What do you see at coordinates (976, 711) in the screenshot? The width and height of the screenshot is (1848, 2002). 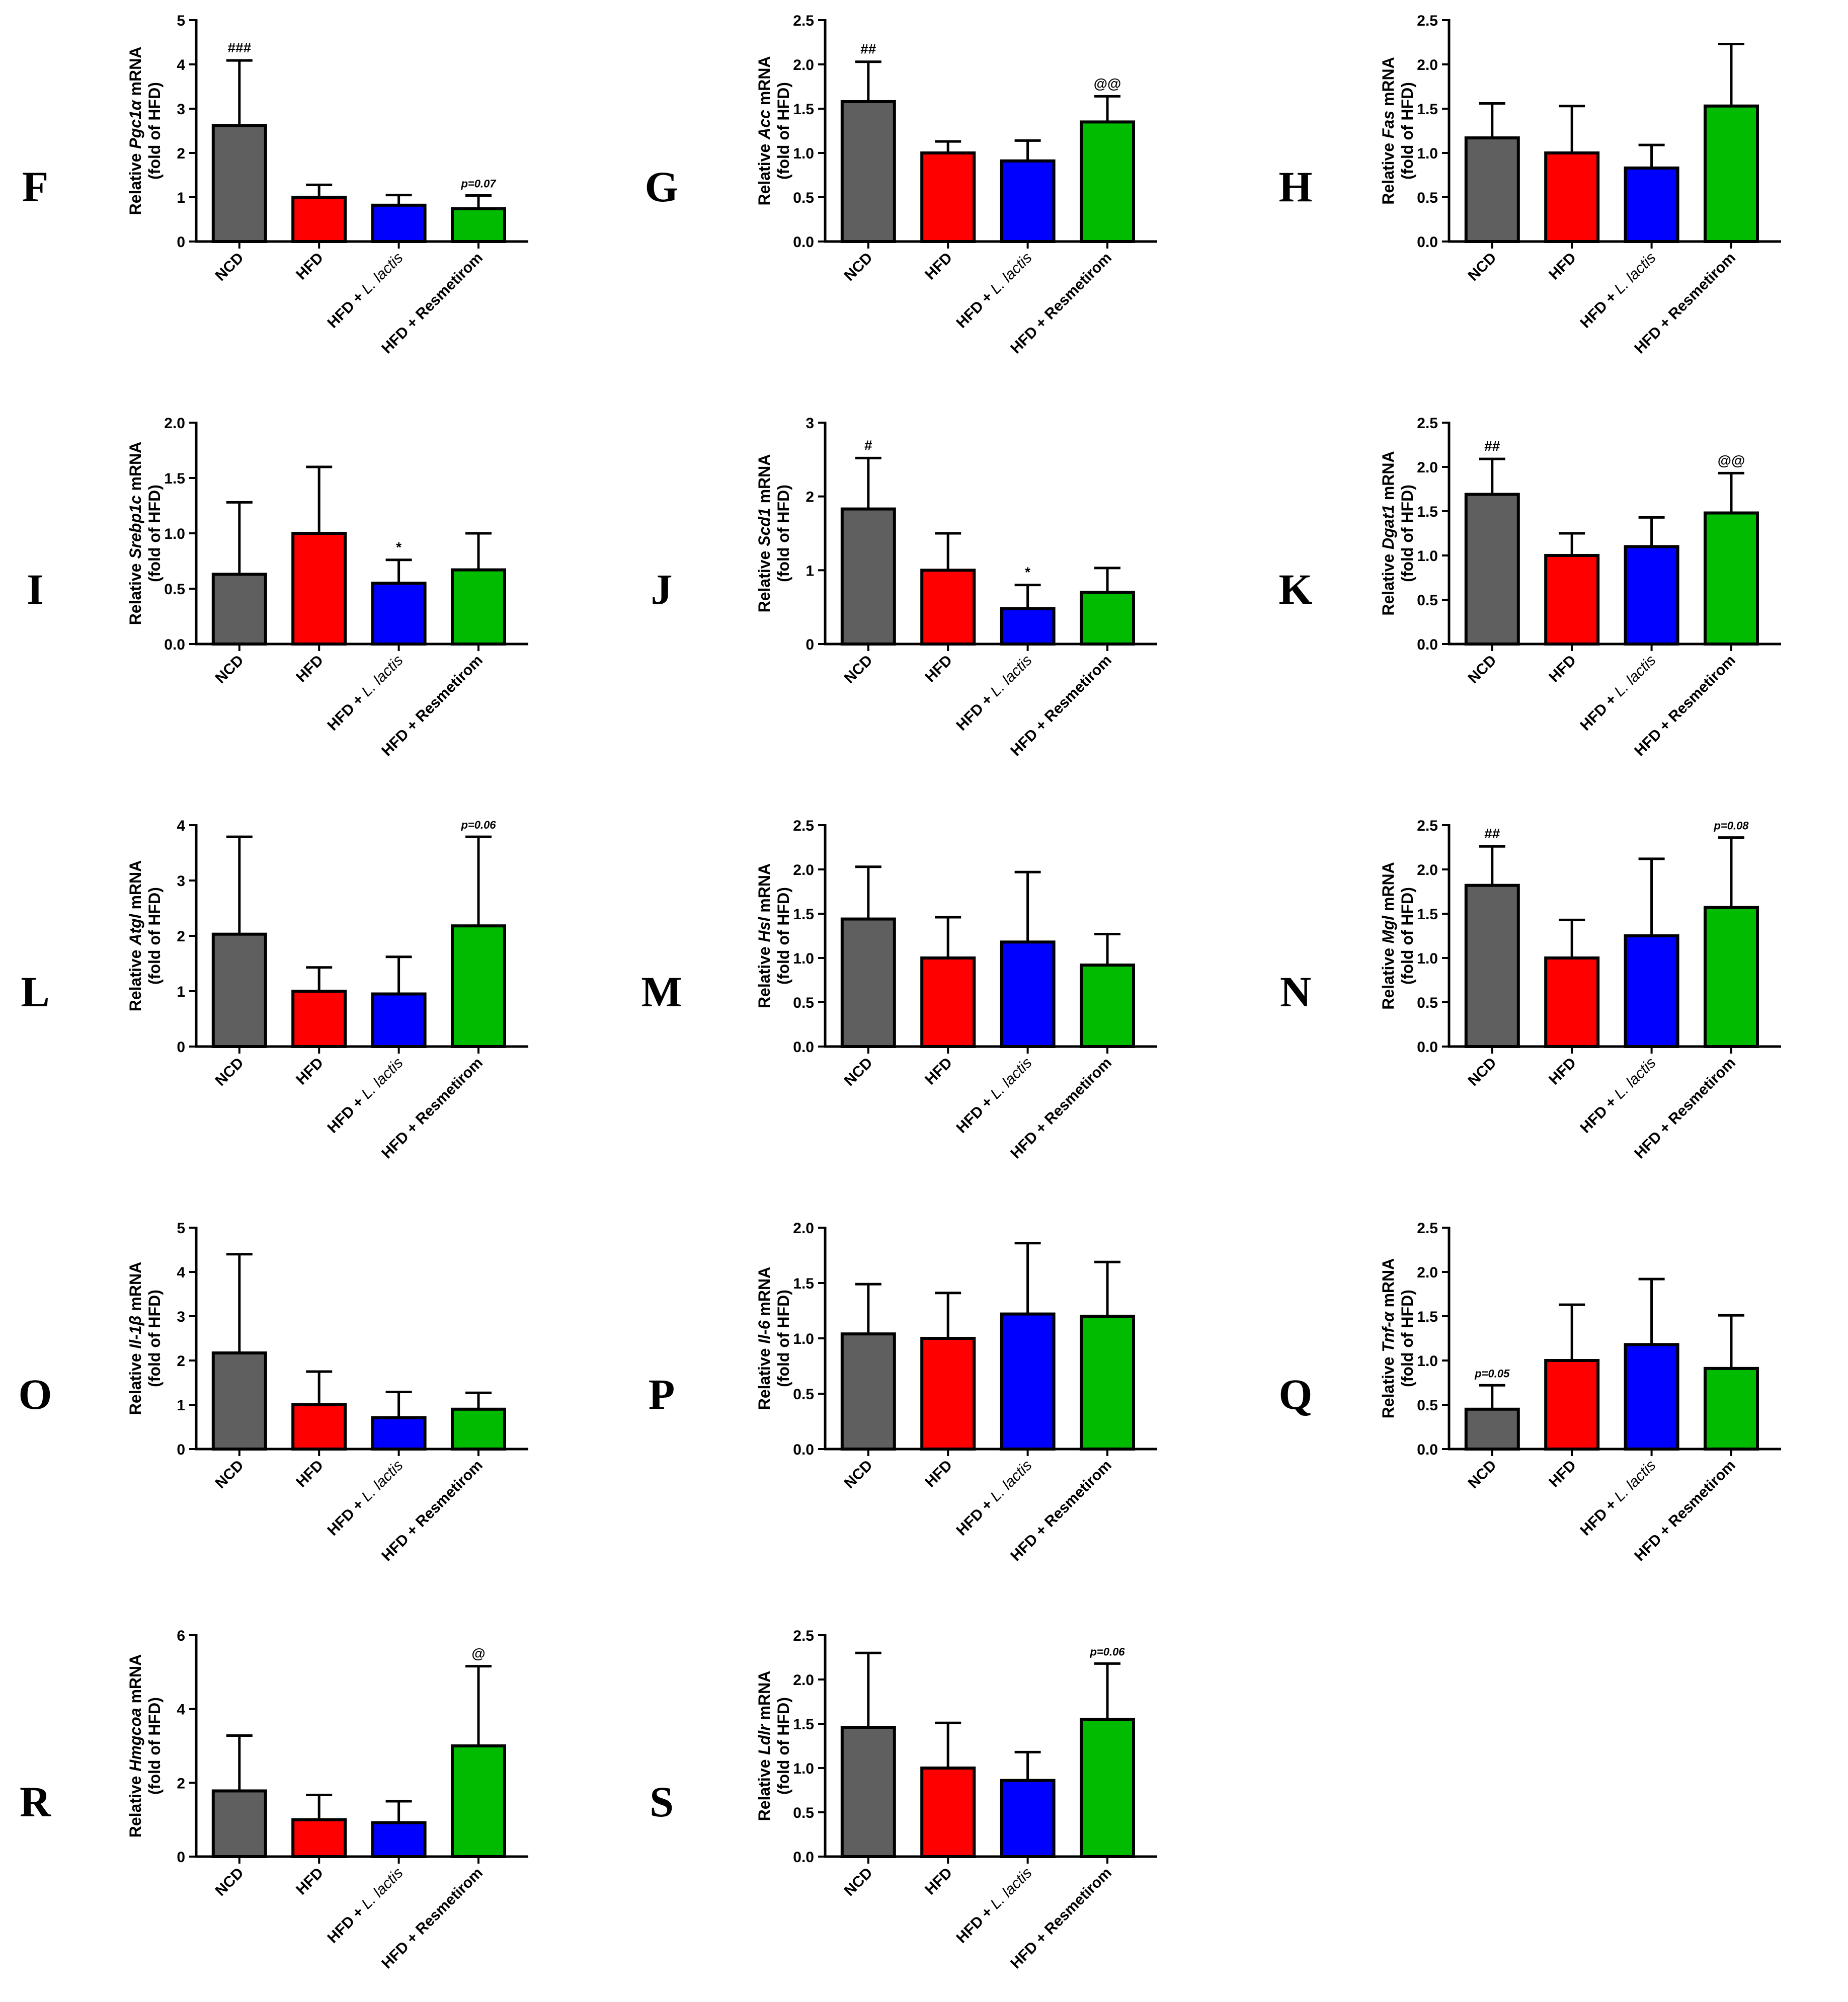 I see `panel-j-x-tick-label-part: HFD +` at bounding box center [976, 711].